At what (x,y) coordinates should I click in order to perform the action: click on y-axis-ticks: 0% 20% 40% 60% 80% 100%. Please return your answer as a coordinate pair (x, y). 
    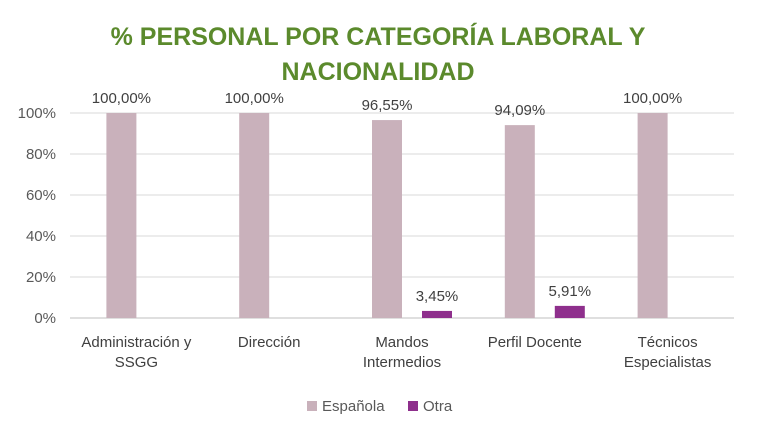
    Looking at the image, I should click on (37, 216).